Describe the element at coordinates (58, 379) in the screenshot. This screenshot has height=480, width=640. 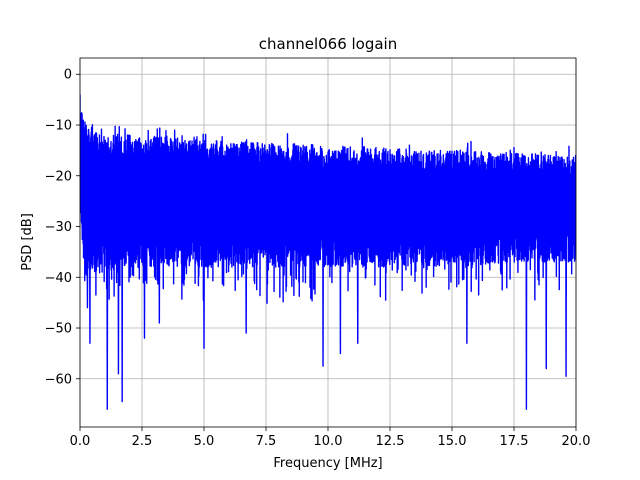
I see `y-tick-label: −60` at that location.